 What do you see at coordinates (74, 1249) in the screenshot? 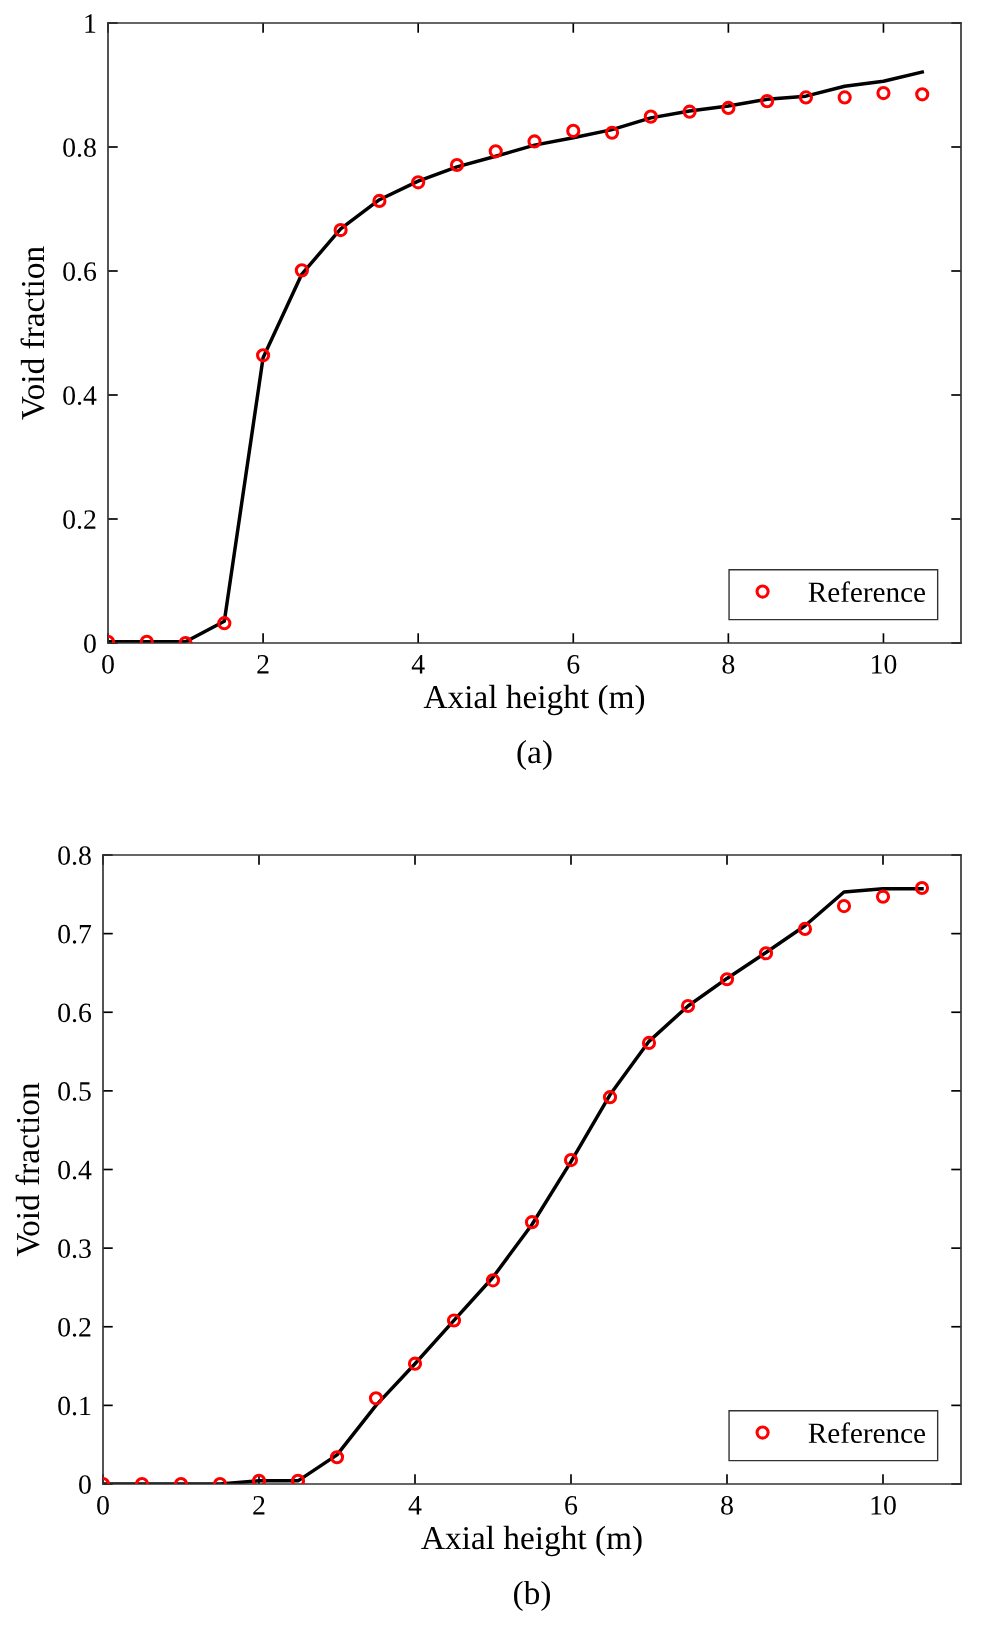
I see `y-tick-label: 0.3` at bounding box center [74, 1249].